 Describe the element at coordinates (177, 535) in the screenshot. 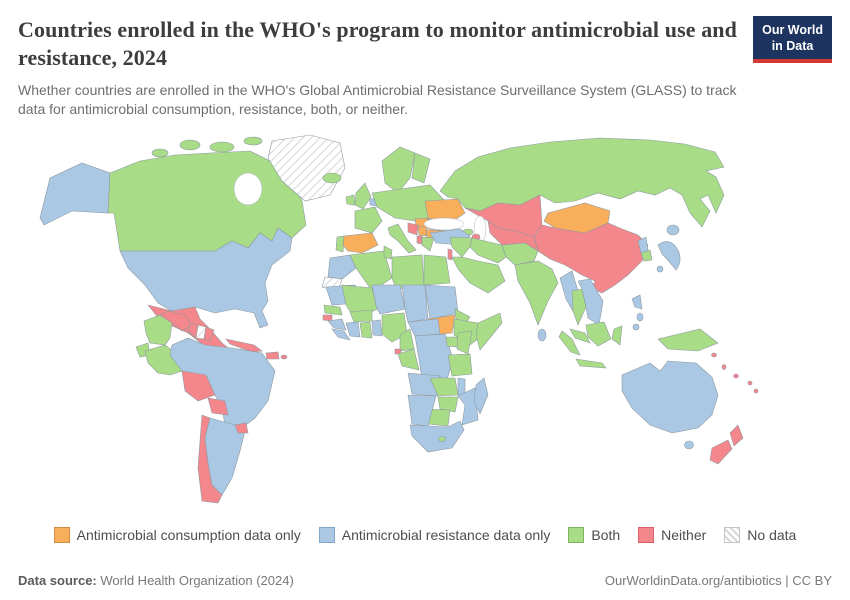

I see `legend-item-consumption: Antimicrobial consumption data only` at that location.